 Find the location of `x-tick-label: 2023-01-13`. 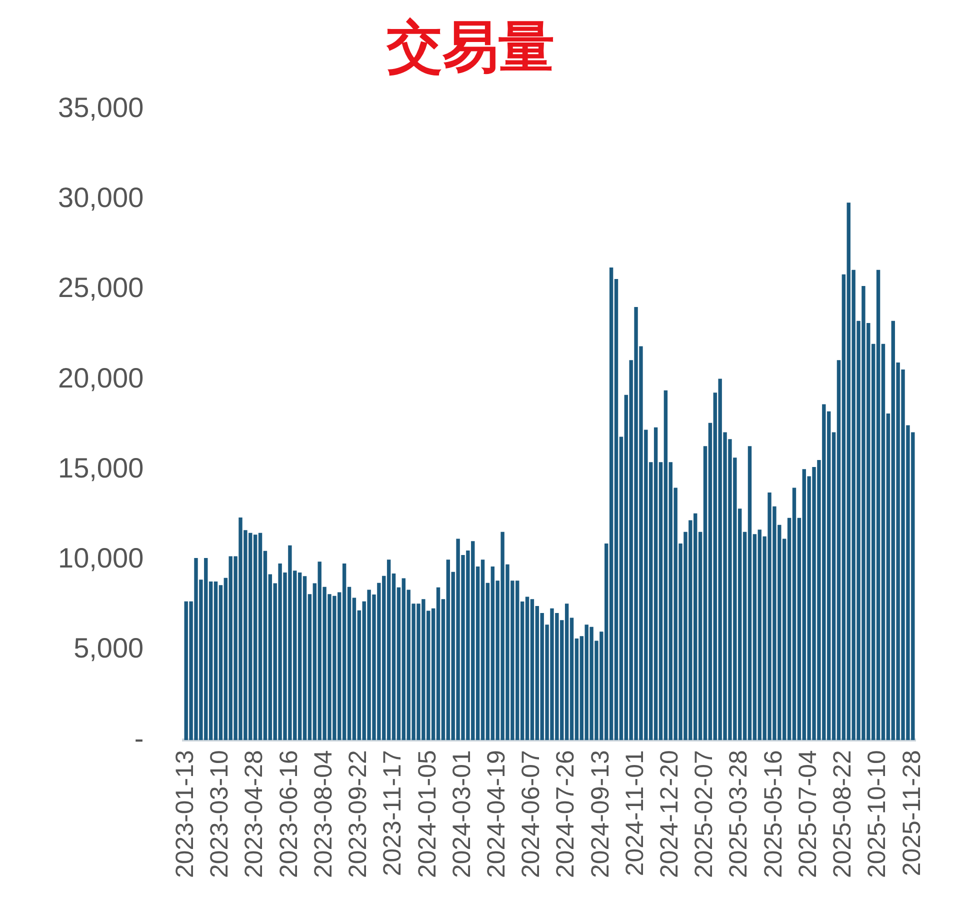

x-tick-label: 2023-01-13 is located at coordinates (185, 814).